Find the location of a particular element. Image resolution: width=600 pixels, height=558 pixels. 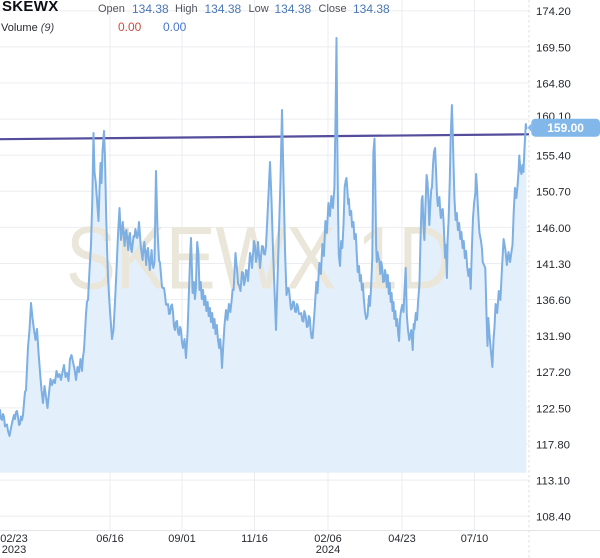

svg-text: 113.10 is located at coordinates (553, 482).